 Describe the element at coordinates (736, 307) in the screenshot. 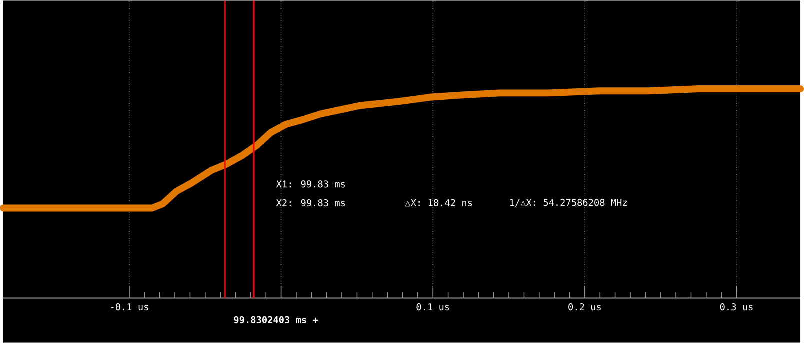

I see `x-tick-label: 0.3 us` at that location.